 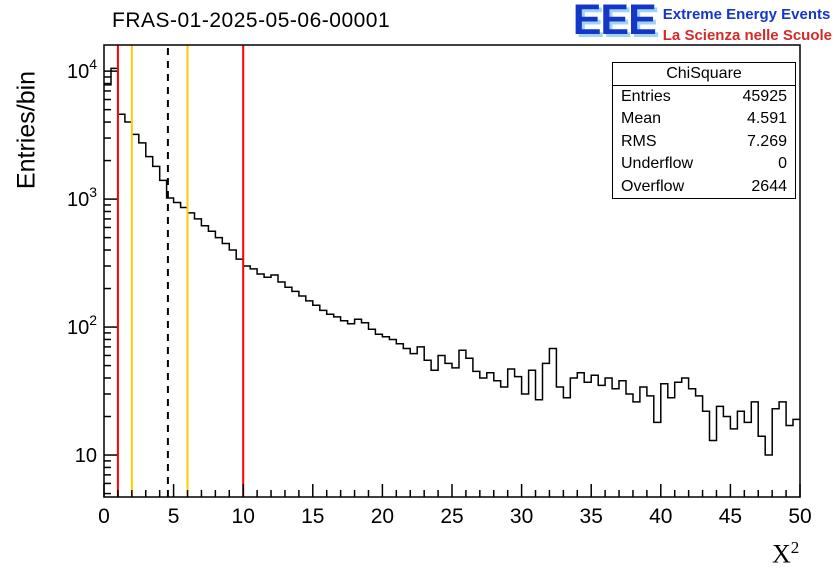 What do you see at coordinates (646, 96) in the screenshot?
I see `stats-label: Entries` at bounding box center [646, 96].